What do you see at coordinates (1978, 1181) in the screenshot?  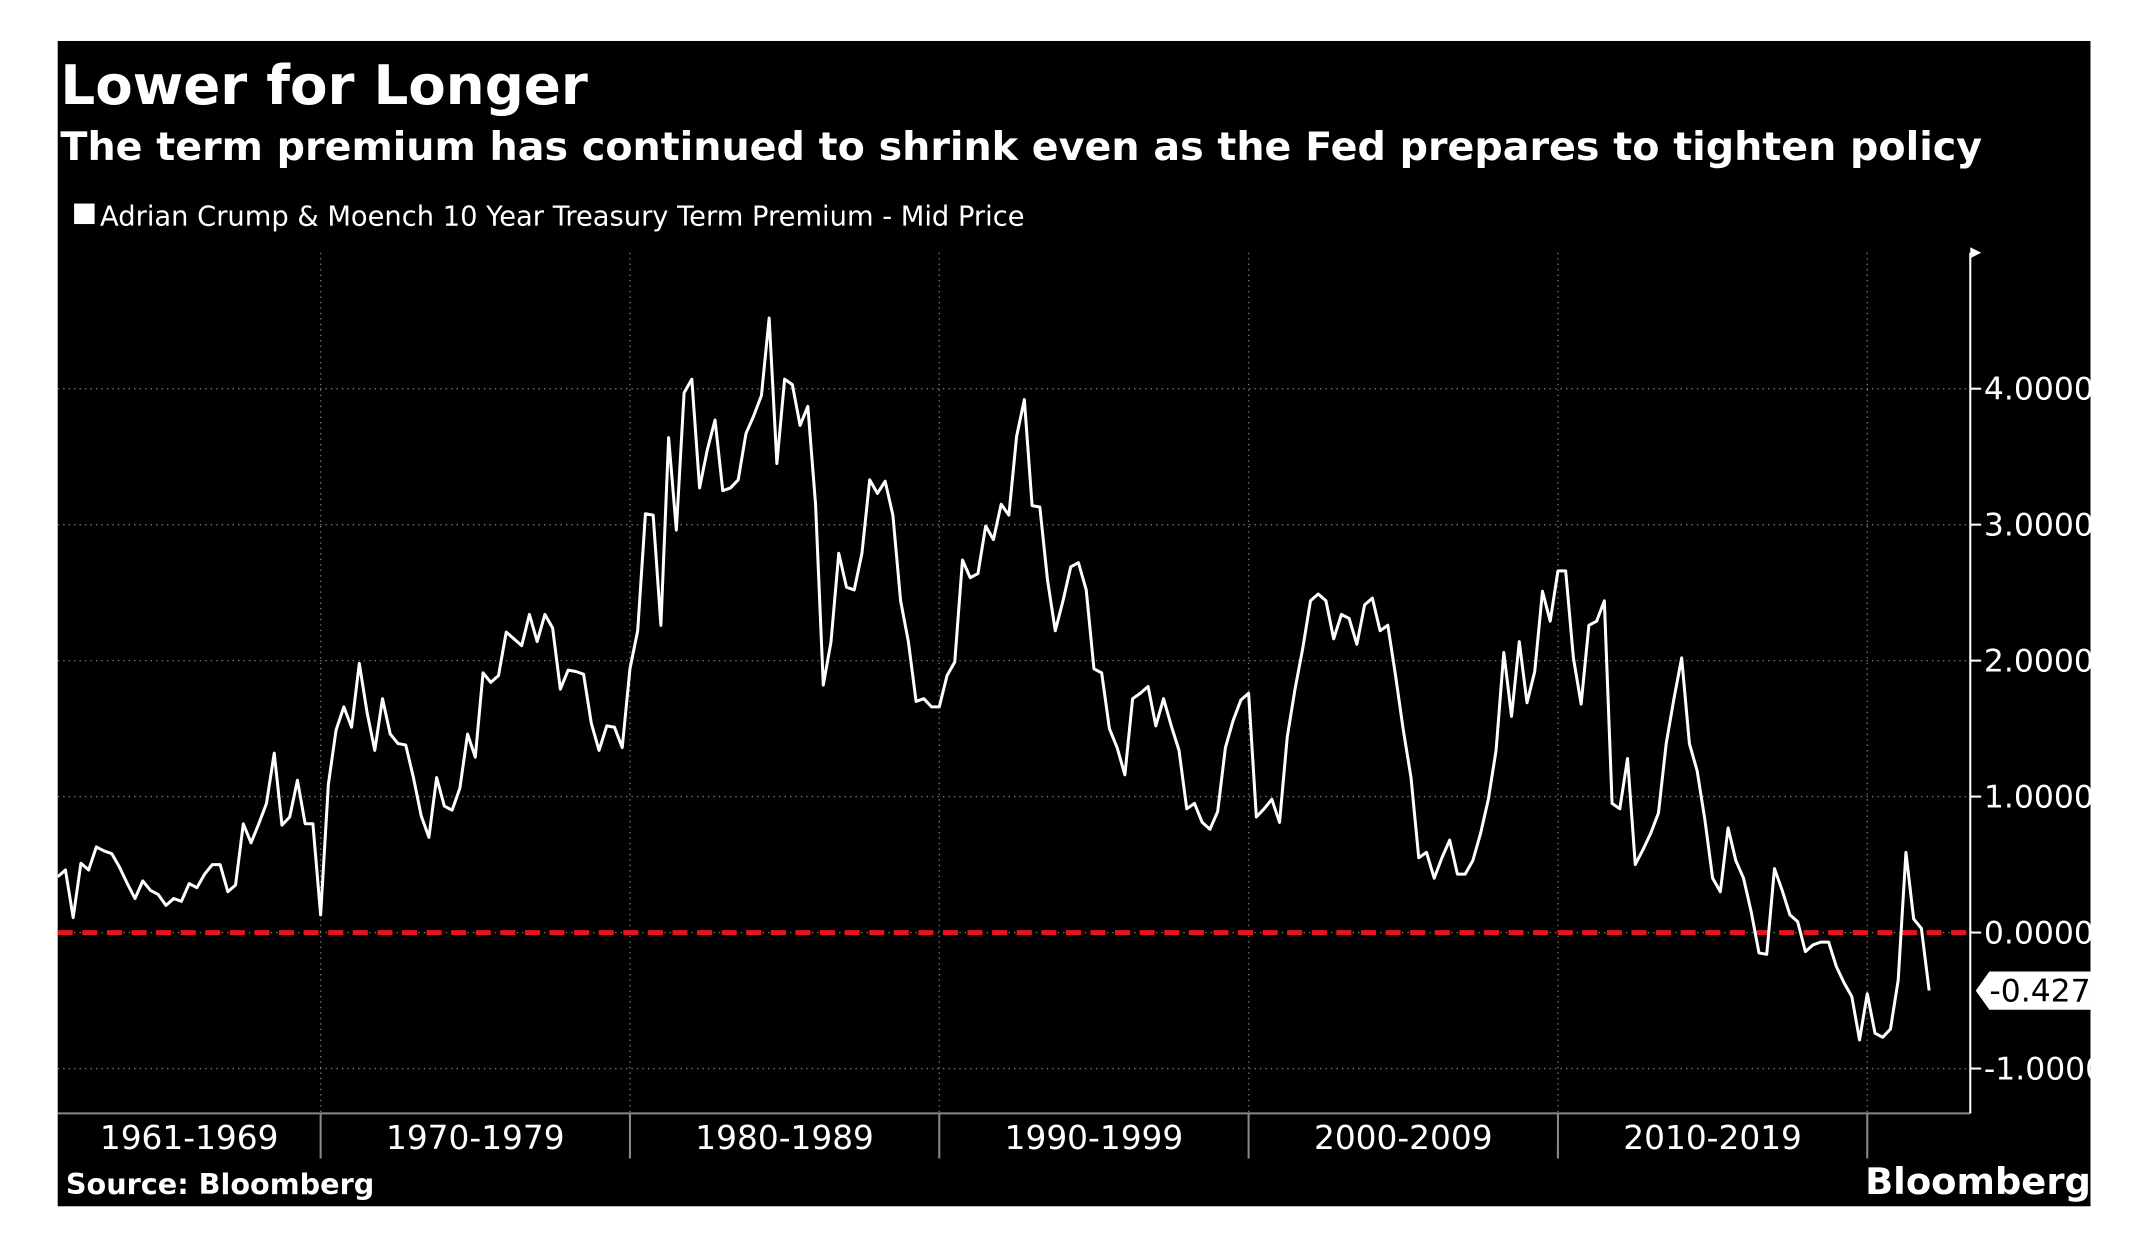 I see `logo: Bloomberg` at bounding box center [1978, 1181].